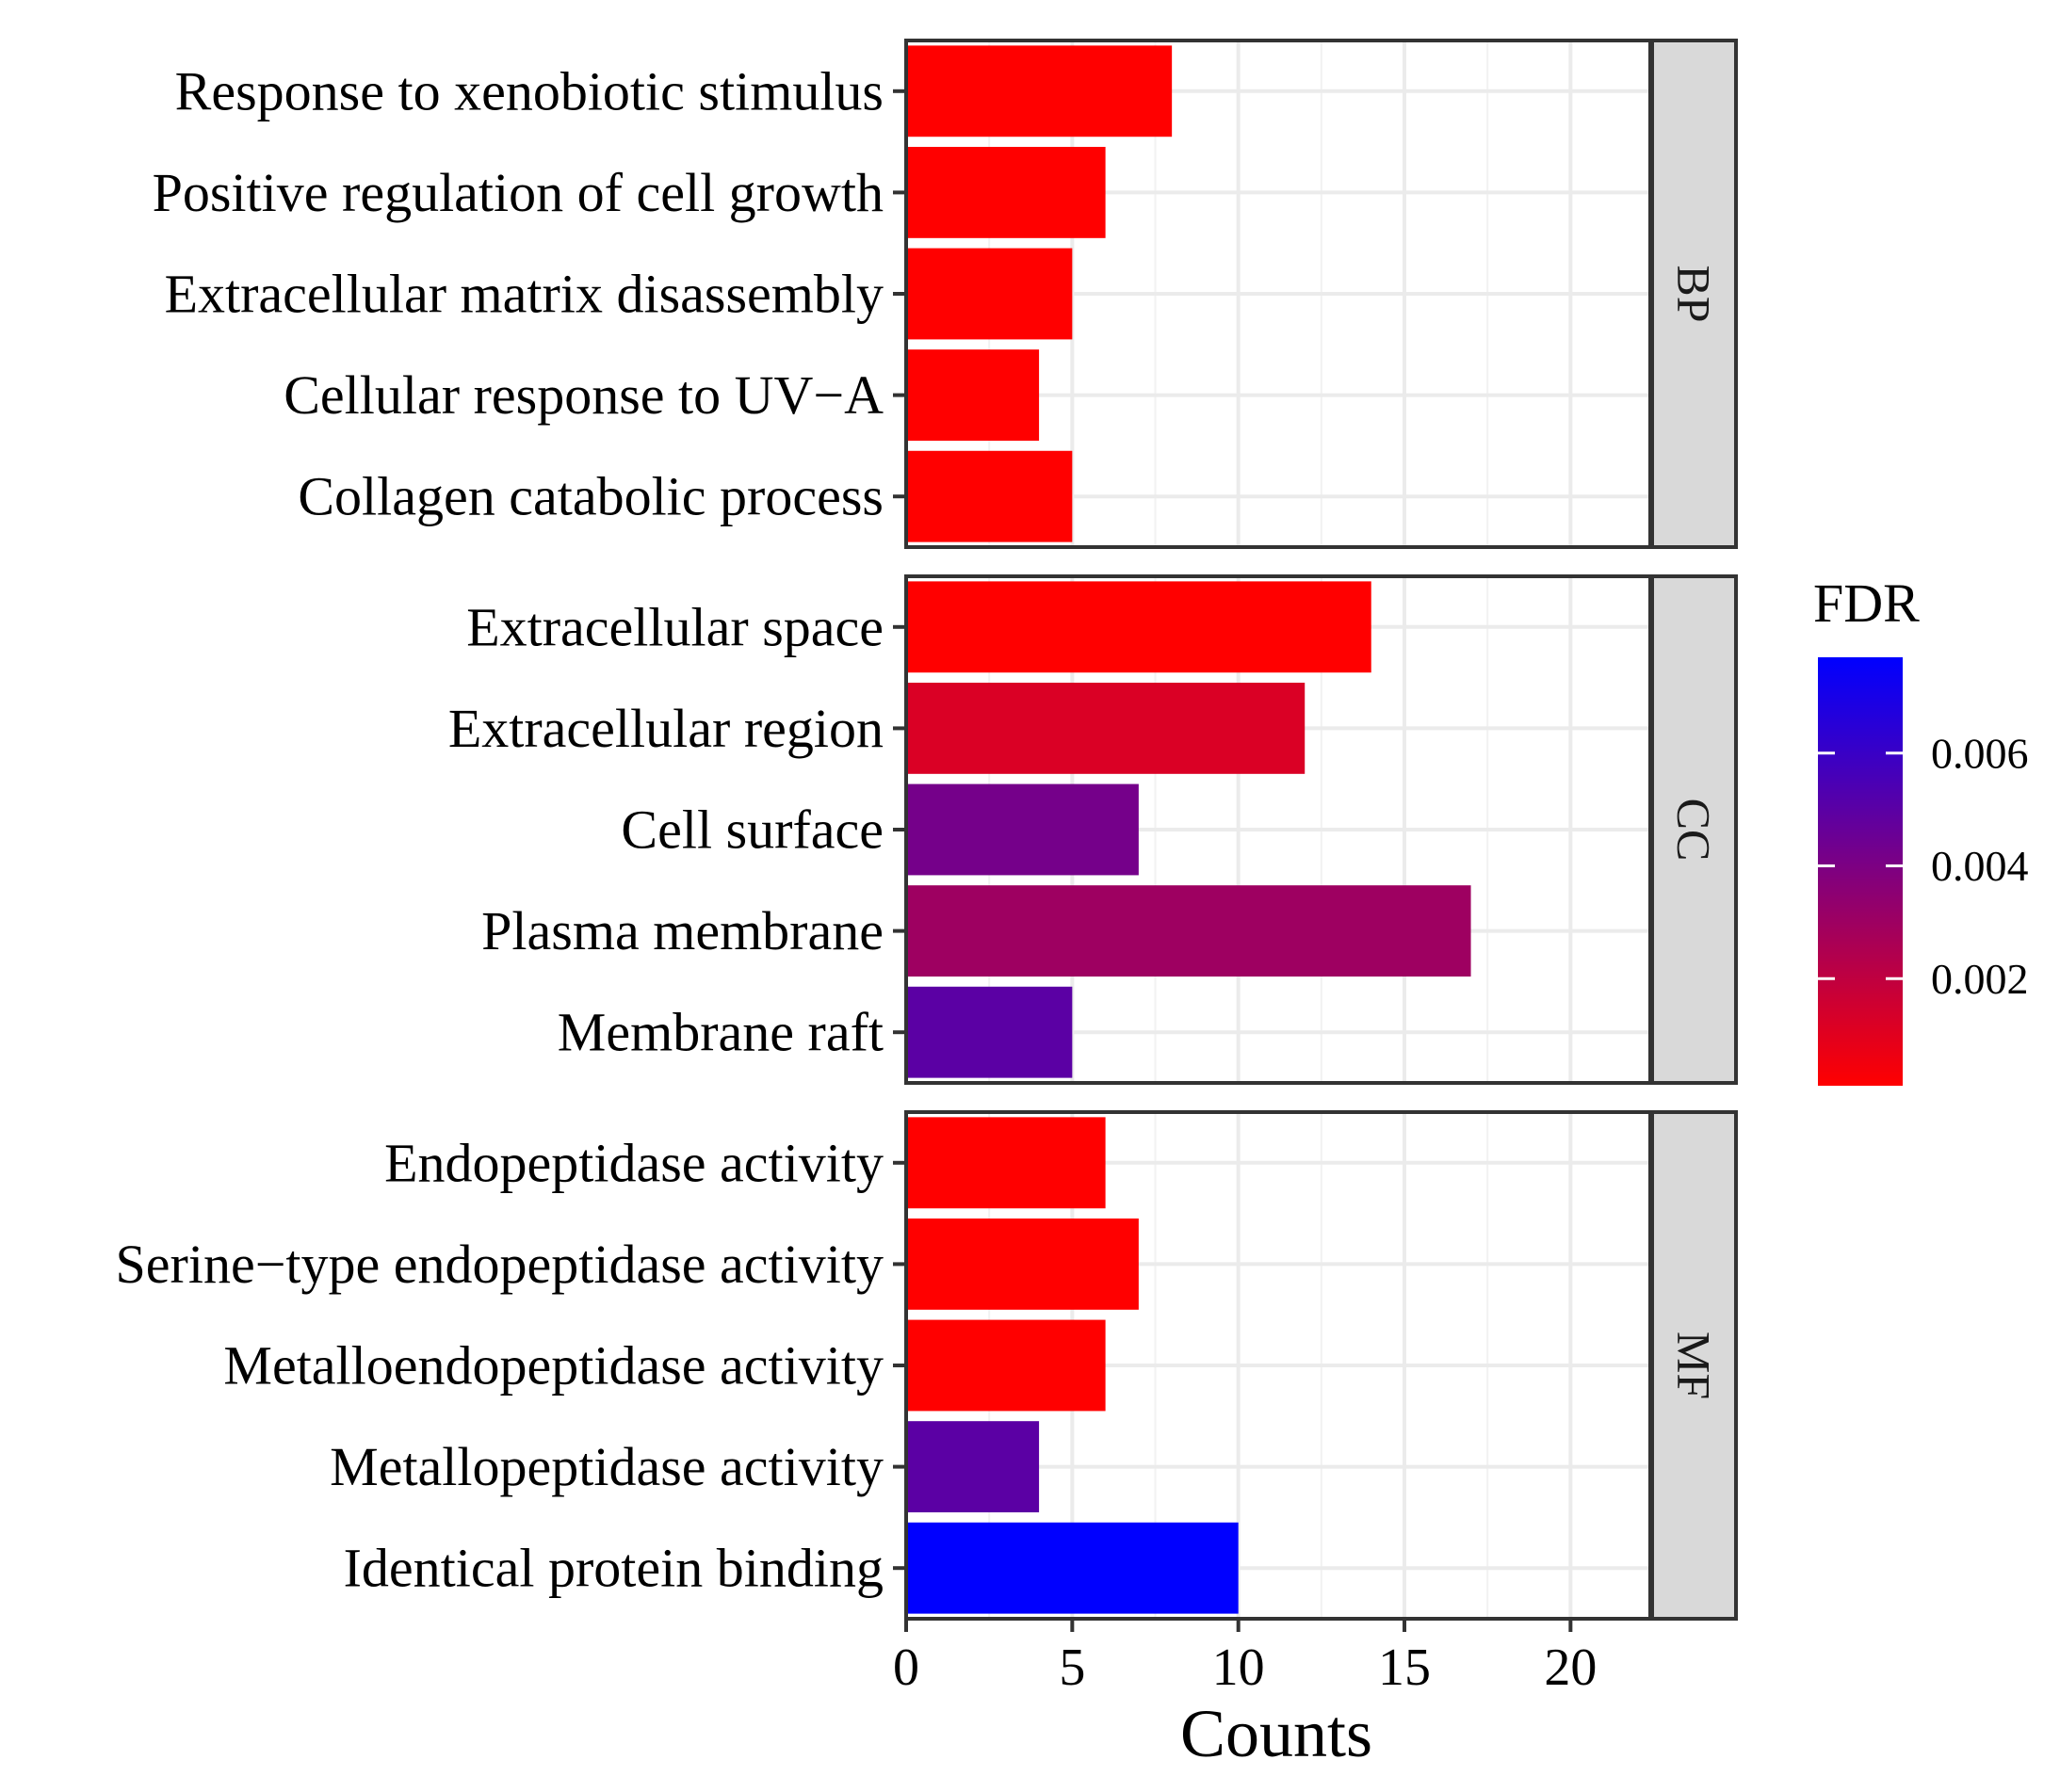  Describe the element at coordinates (666, 728) in the screenshot. I see `category-label: Extracellular region` at that location.